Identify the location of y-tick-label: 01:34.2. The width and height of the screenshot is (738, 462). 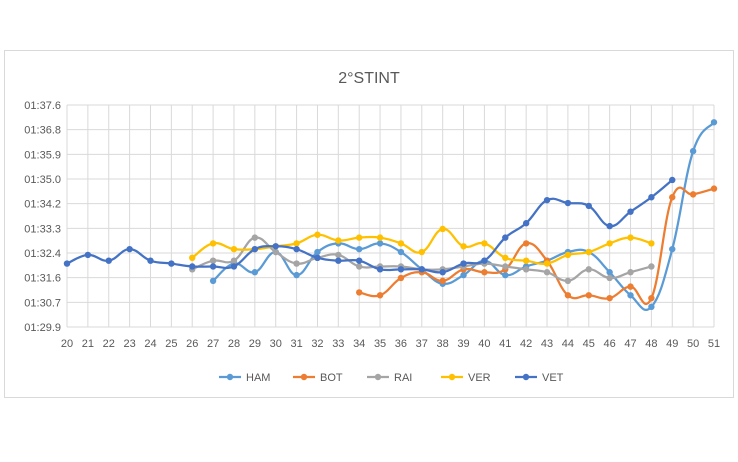
(42, 205).